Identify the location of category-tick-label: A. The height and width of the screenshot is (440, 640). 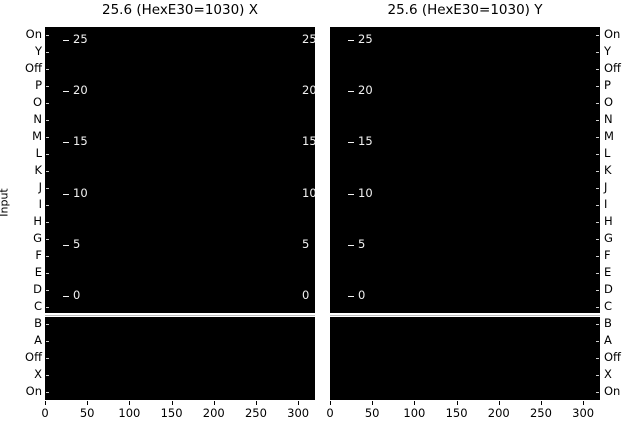
(608, 339).